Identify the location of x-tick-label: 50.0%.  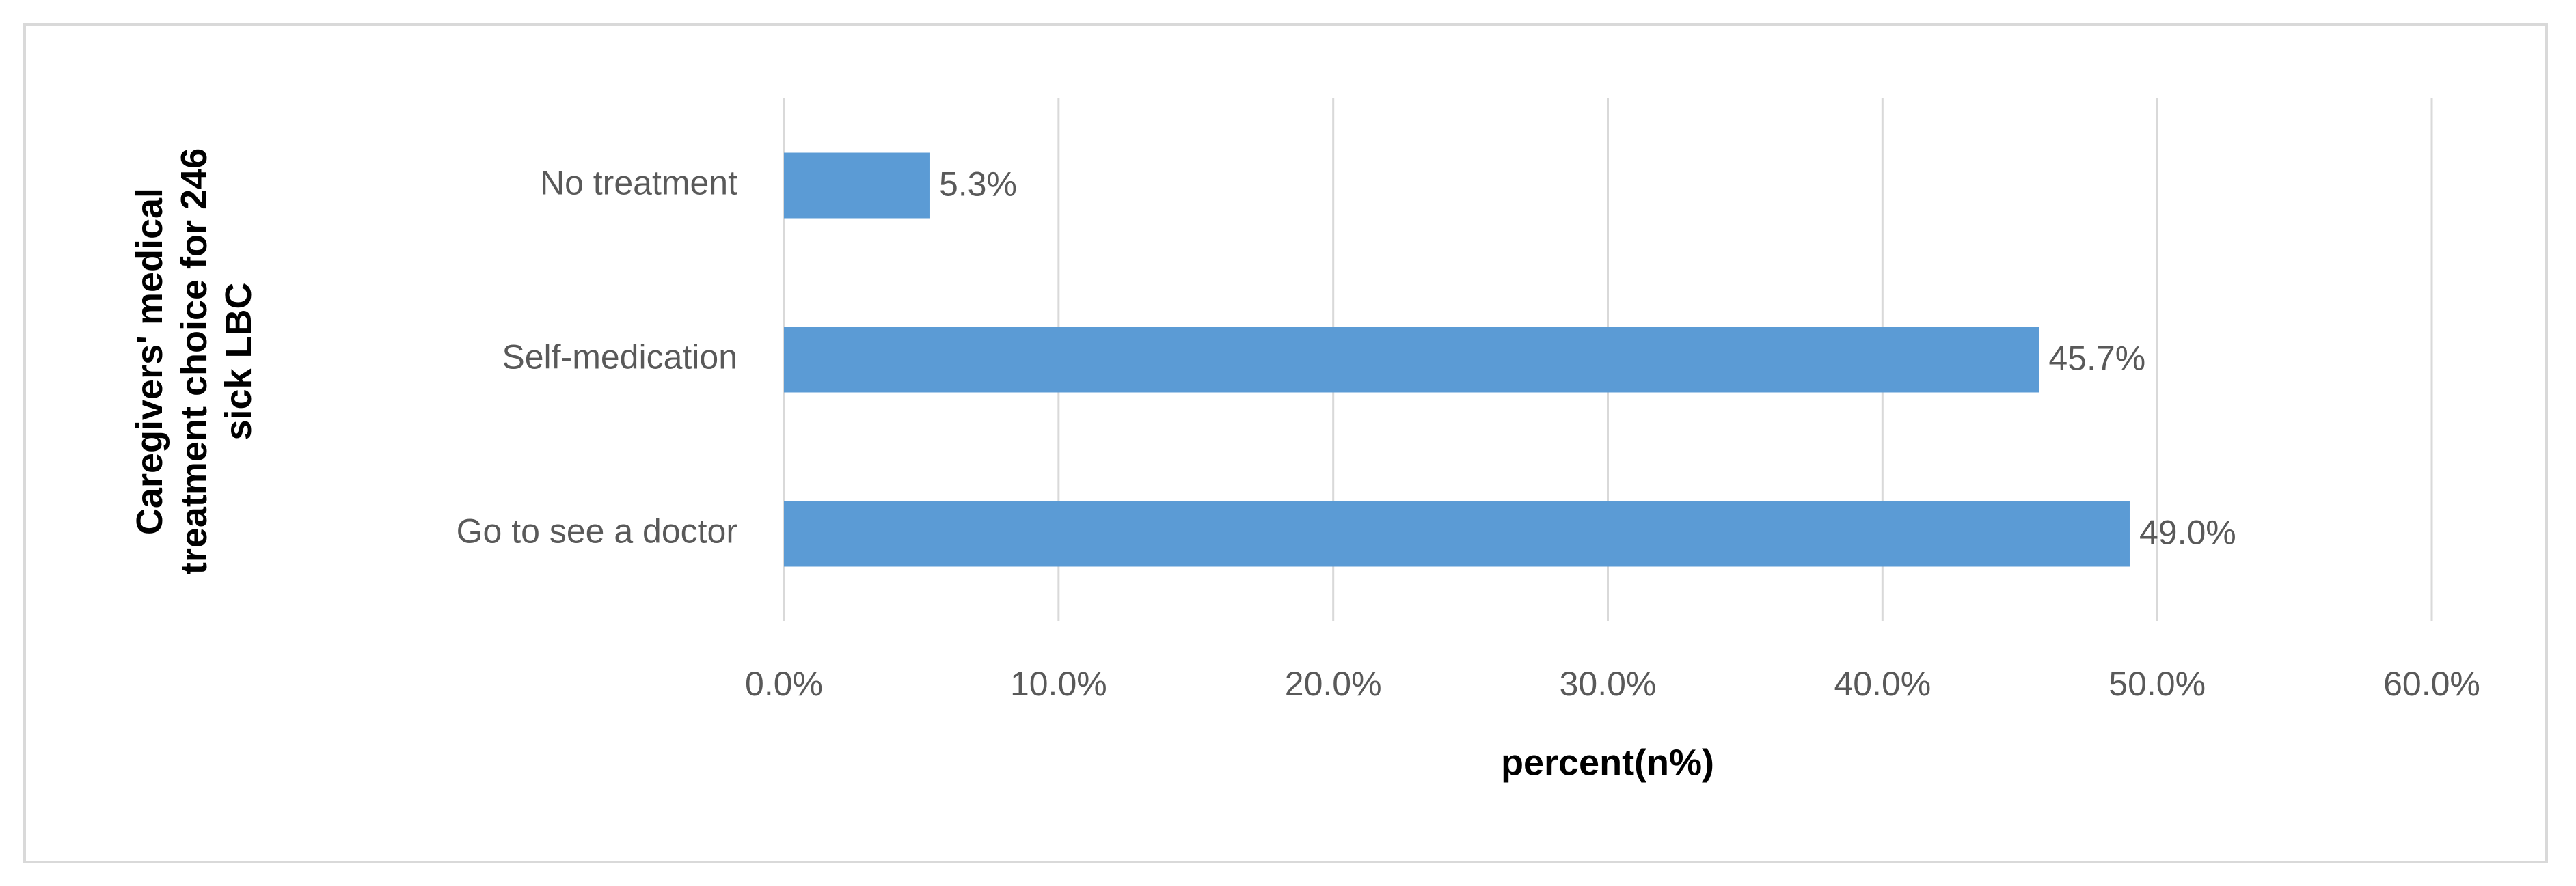
(2157, 684).